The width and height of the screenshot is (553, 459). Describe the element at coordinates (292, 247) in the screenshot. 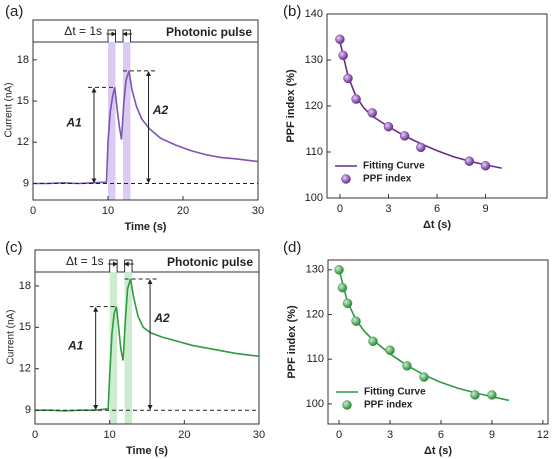

I see `panel-label: (d)` at that location.